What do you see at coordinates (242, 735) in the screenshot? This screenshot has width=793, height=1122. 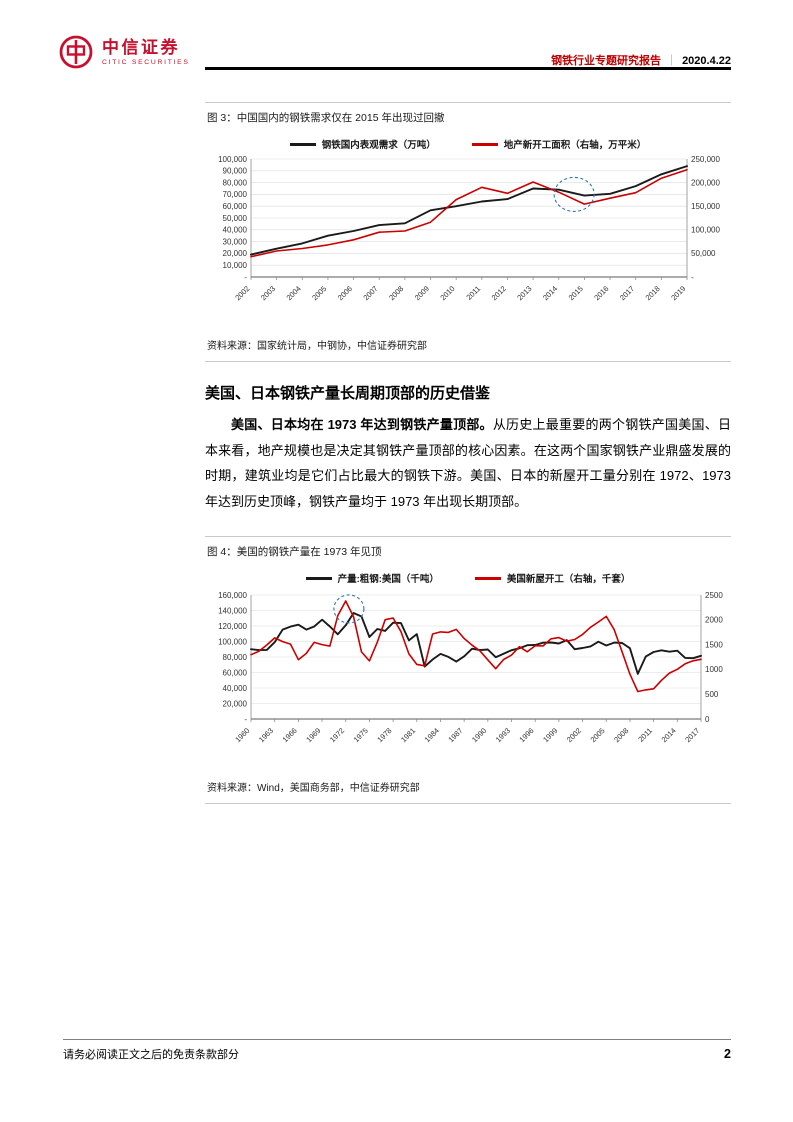 I see `svg-text: 1960` at bounding box center [242, 735].